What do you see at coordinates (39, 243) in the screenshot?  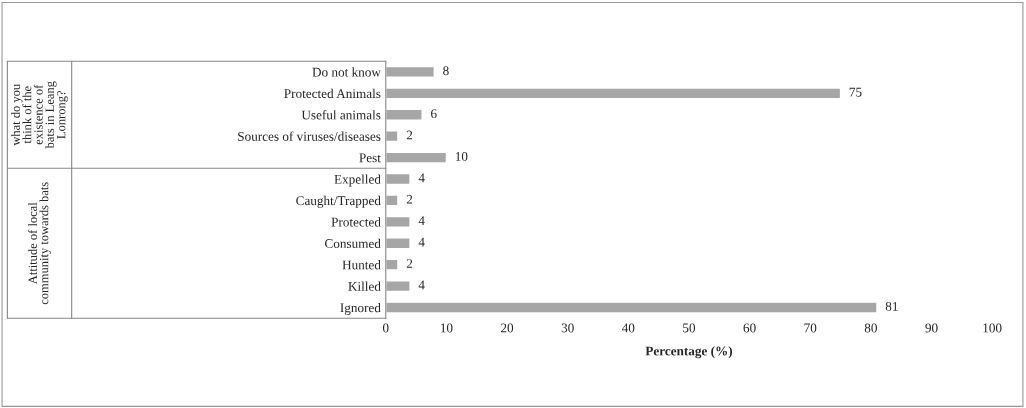 I see `text: Attitude of local community towards bats` at bounding box center [39, 243].